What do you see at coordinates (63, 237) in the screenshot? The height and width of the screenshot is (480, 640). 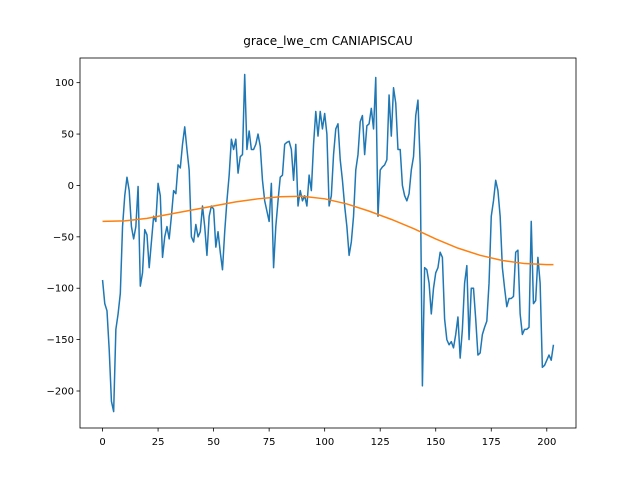 I see `y-tick-label: −50` at bounding box center [63, 237].